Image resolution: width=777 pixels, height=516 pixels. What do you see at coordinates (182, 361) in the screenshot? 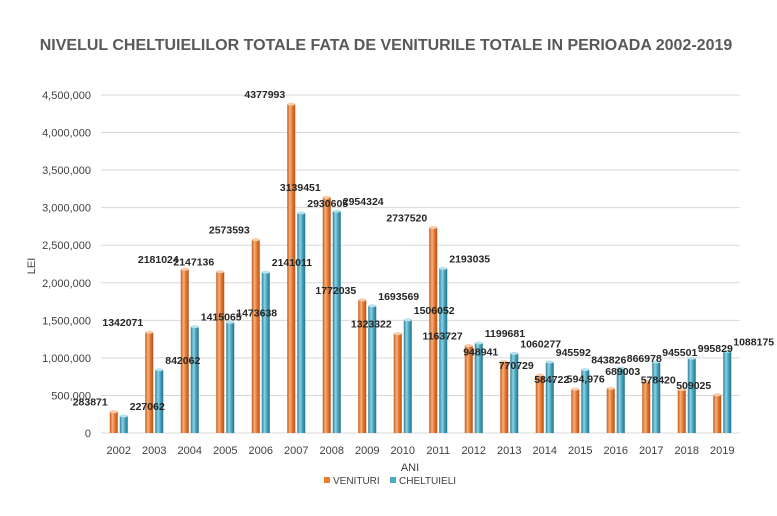
I see `data-label-cheltuieli: 842062` at bounding box center [182, 361].